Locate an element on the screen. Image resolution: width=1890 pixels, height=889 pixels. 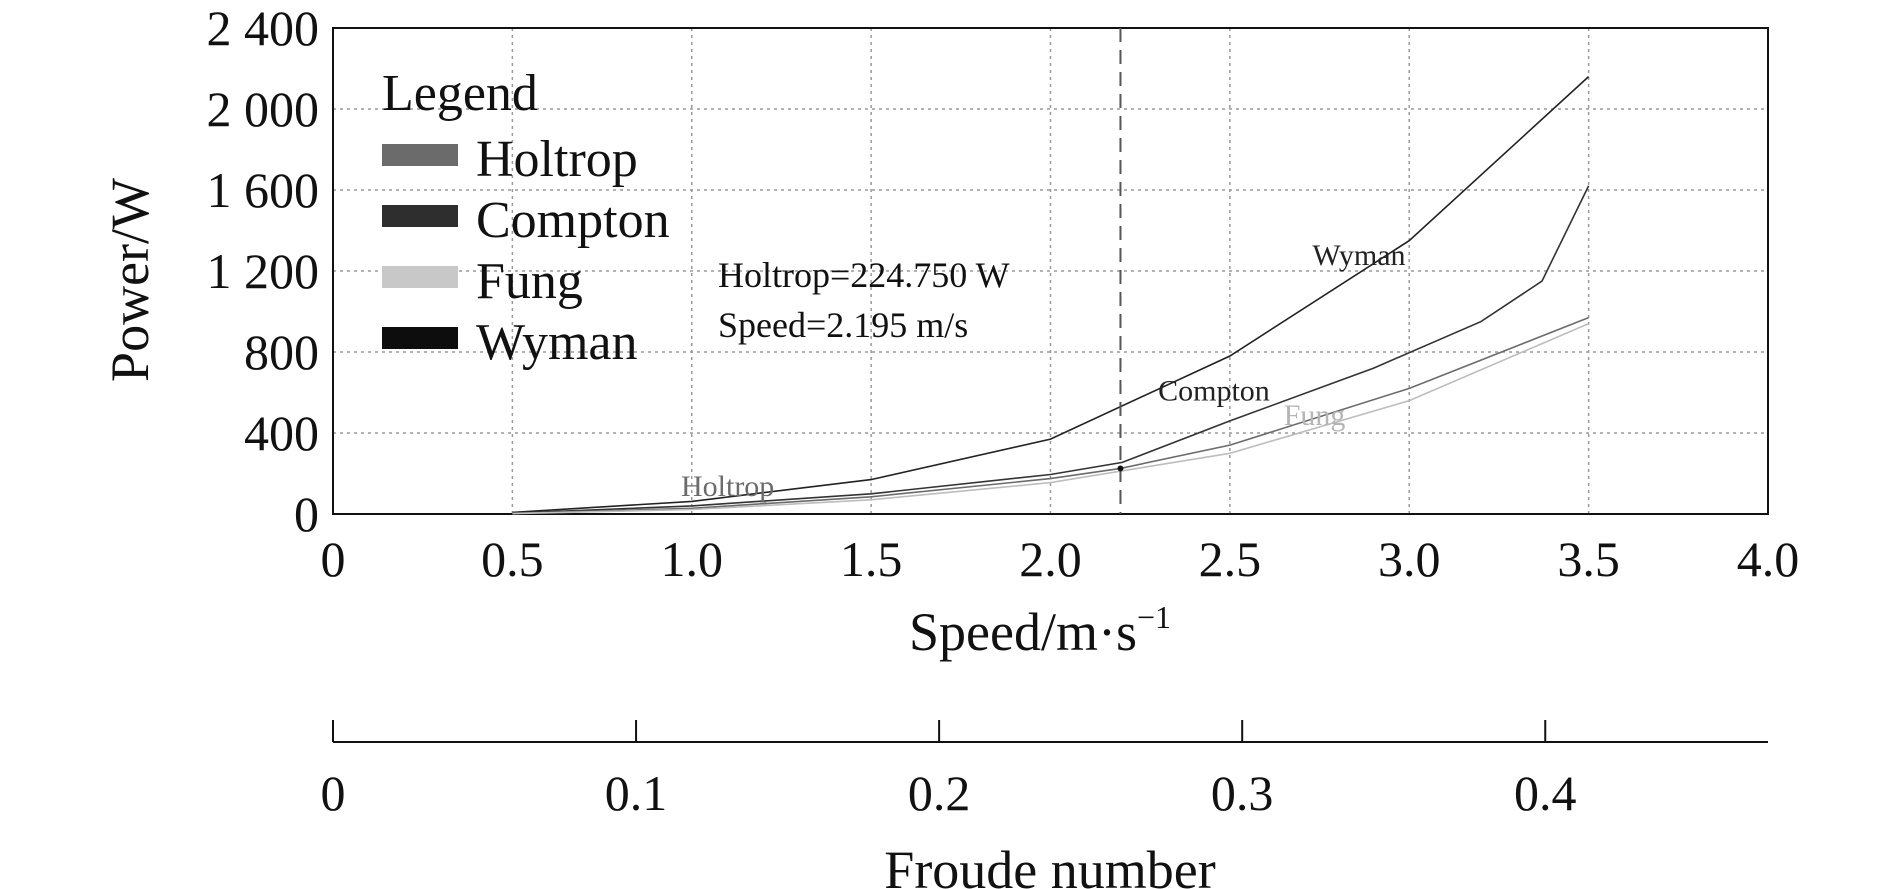
legend-swatch-holtrop is located at coordinates (420, 155).